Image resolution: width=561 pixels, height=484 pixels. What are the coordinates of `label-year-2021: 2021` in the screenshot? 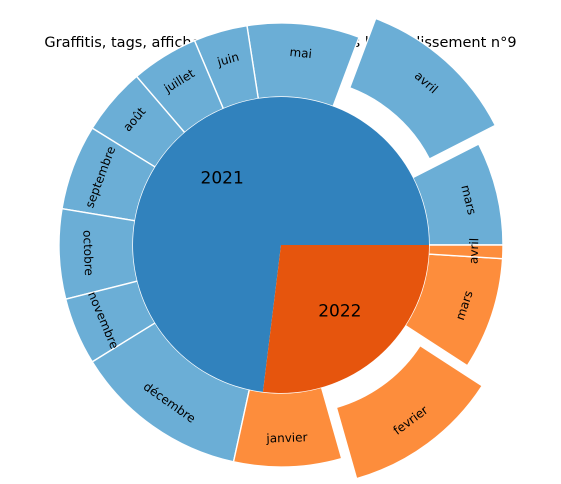 It's located at (222, 178).